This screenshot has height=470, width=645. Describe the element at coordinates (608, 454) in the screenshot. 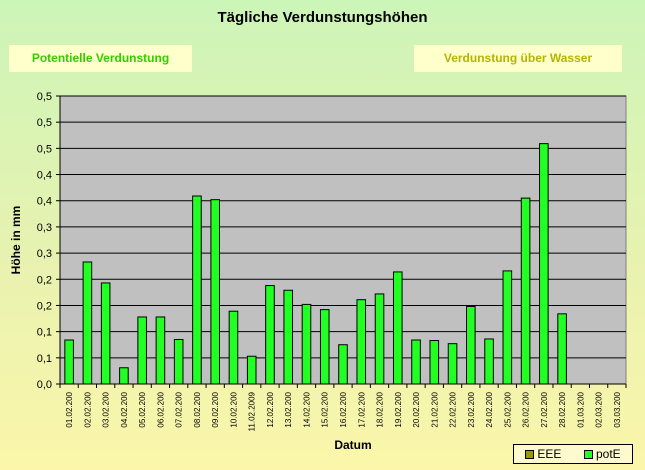

I see `legend-label-pote: potE` at that location.